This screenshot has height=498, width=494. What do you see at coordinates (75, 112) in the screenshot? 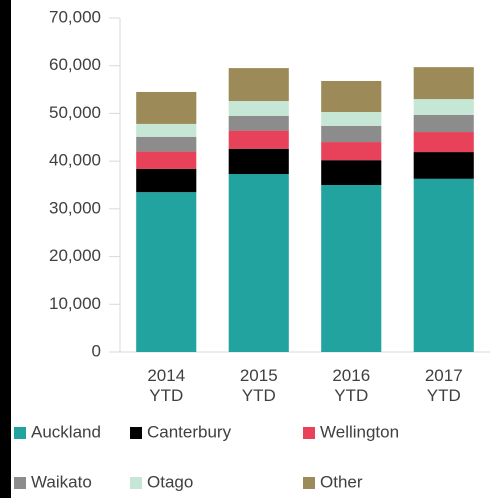
I see `y-tick-label: 50,000` at bounding box center [75, 112].